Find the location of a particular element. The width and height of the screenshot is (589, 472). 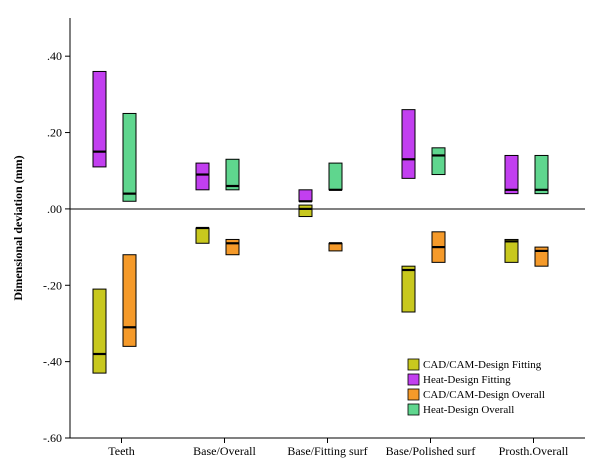

legend-label: Heat-Design Fitting is located at coordinates (467, 380).